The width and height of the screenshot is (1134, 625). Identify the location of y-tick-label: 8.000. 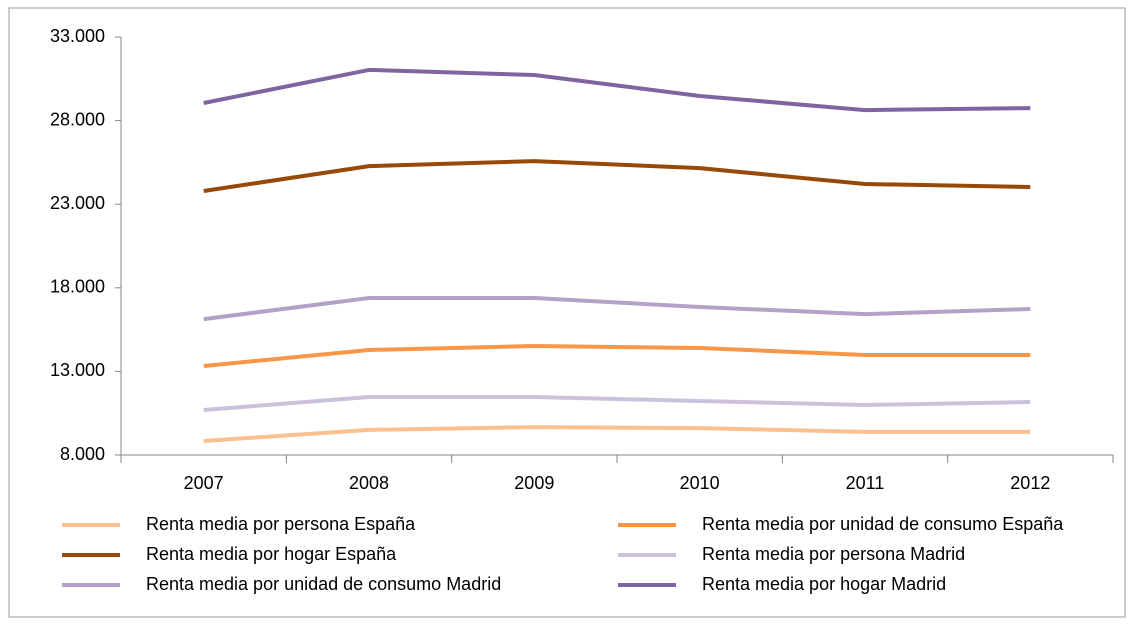
(82, 454).